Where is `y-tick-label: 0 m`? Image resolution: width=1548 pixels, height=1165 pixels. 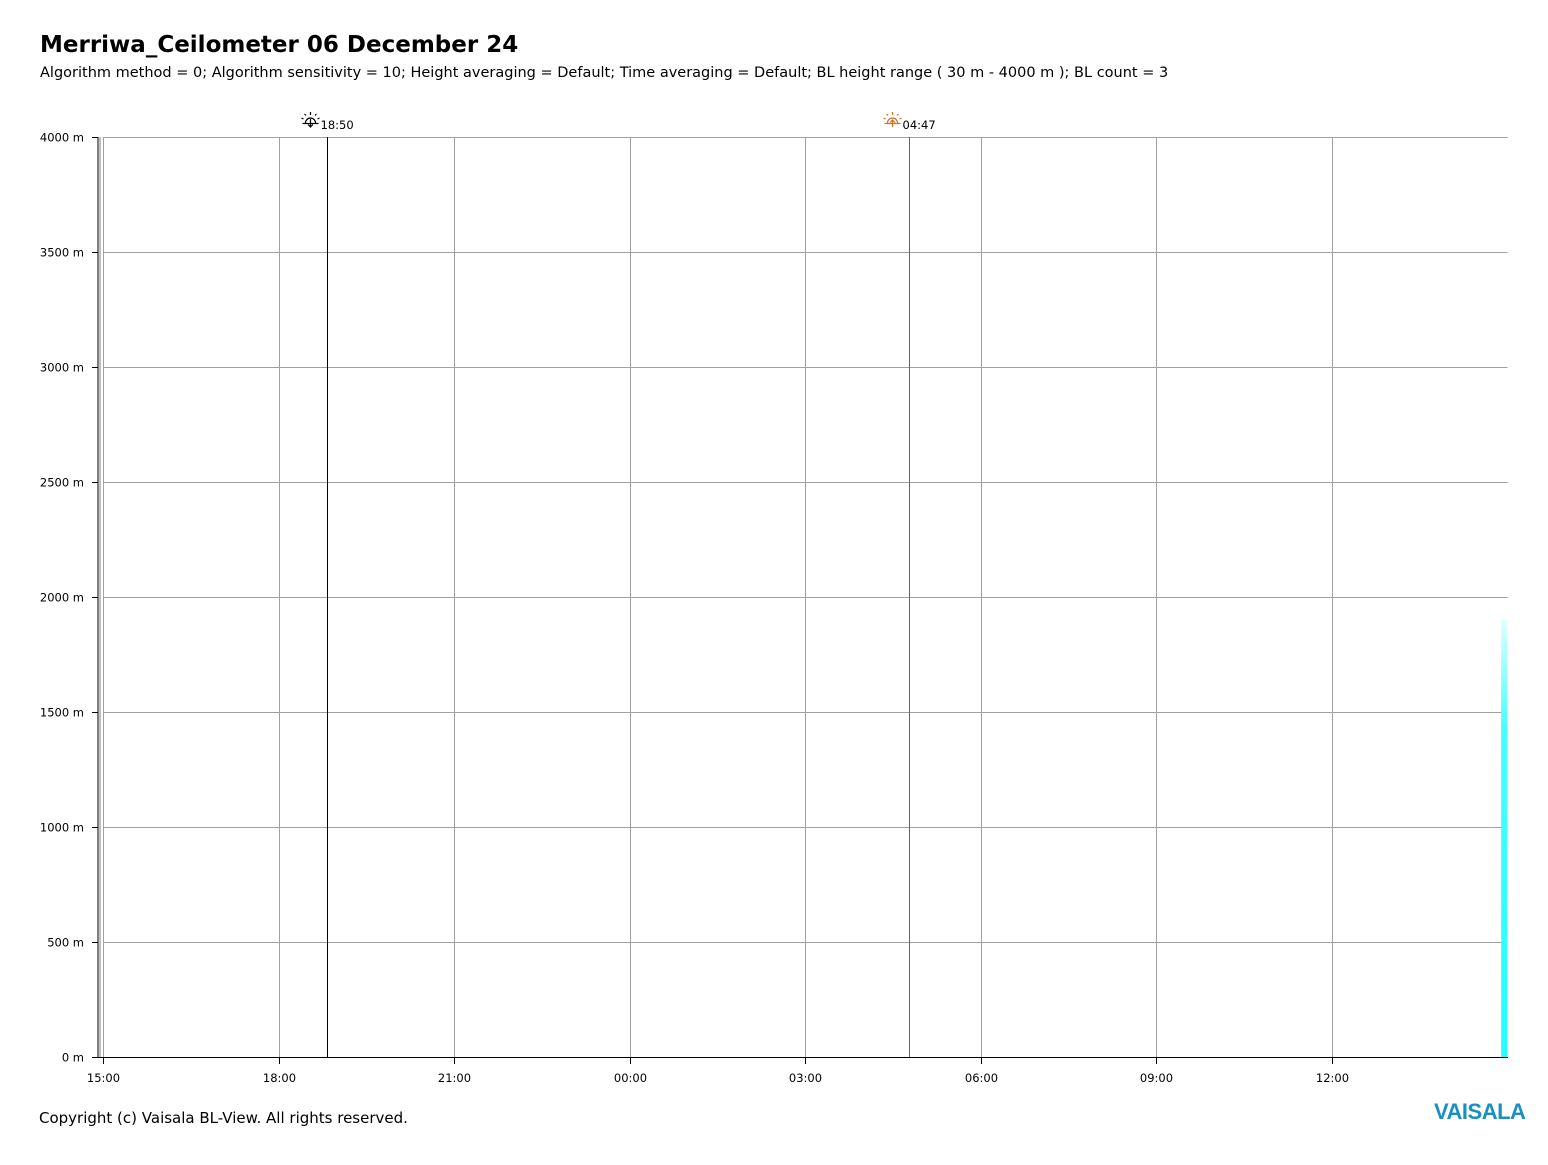 y-tick-label: 0 m is located at coordinates (73, 1058).